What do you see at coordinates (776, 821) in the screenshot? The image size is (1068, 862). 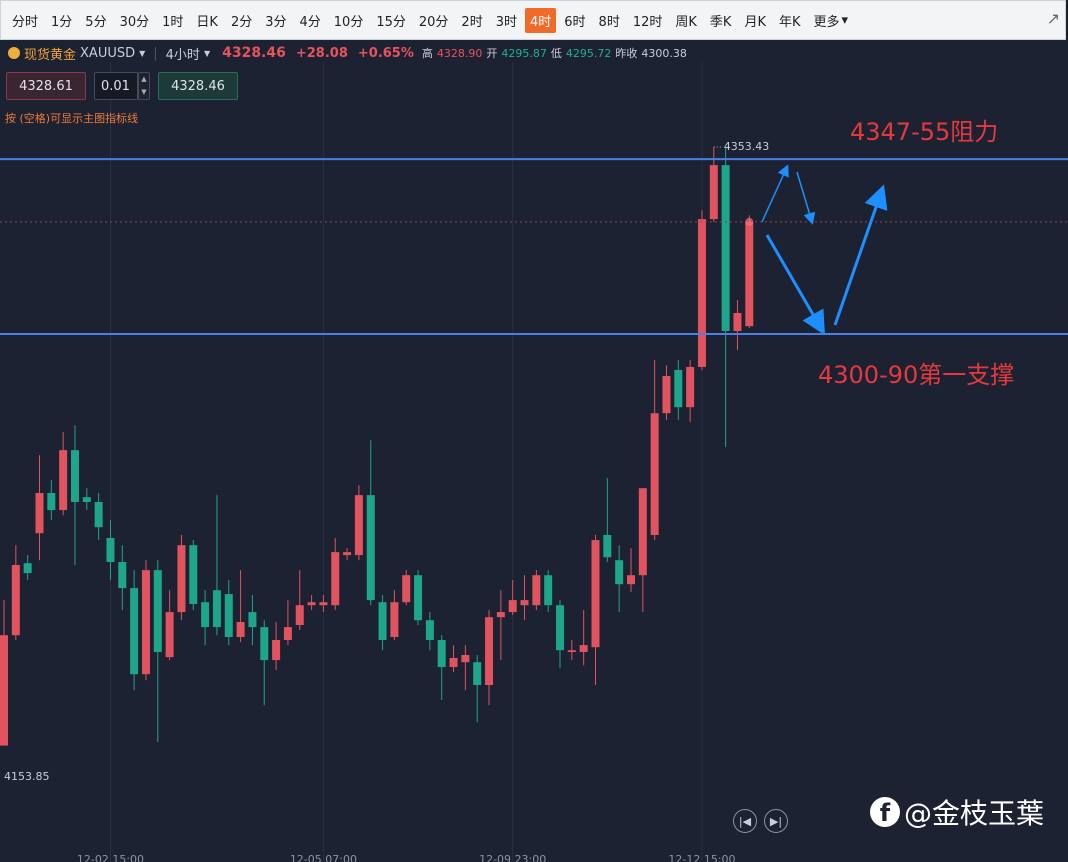 I see `nav-last: ▶|` at bounding box center [776, 821].